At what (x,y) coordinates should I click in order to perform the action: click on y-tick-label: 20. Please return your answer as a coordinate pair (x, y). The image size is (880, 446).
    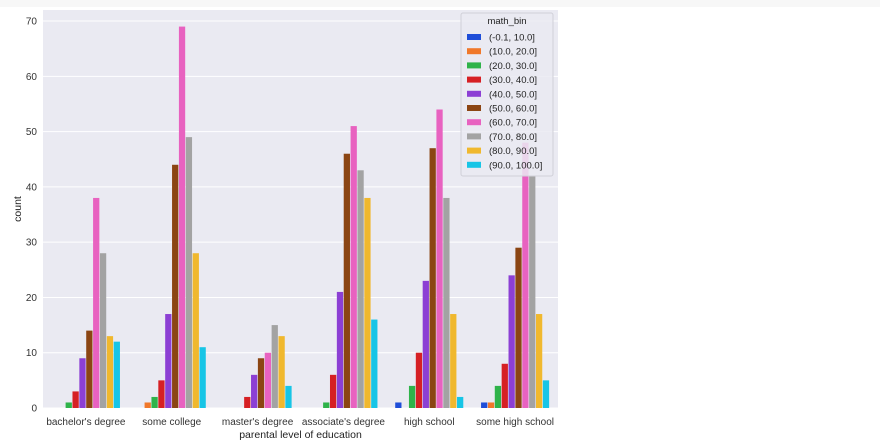
    Looking at the image, I should click on (32, 298).